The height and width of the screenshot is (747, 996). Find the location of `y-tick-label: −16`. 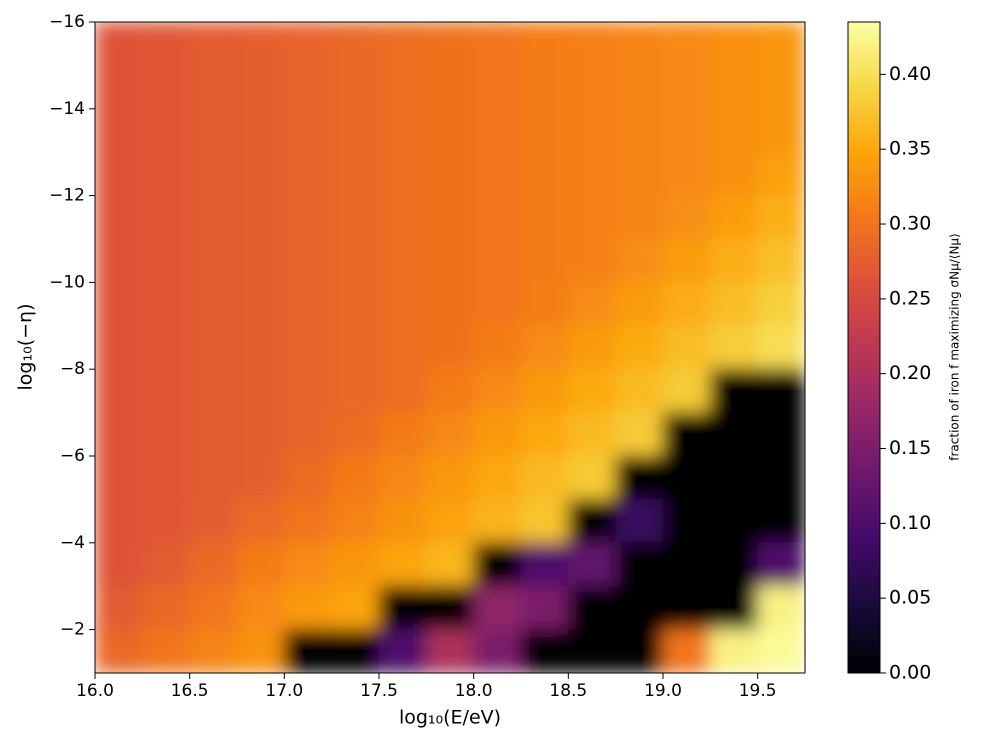

y-tick-label: −16 is located at coordinates (67, 22).